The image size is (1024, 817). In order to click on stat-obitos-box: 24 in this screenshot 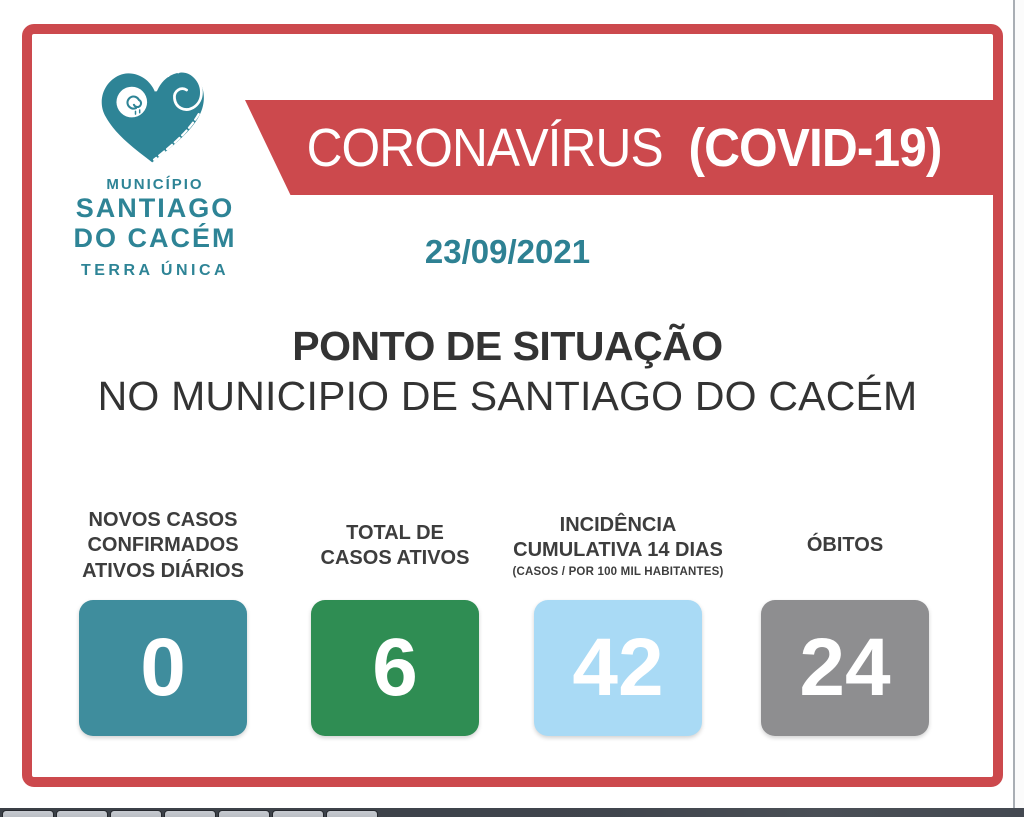, I will do `click(845, 668)`.